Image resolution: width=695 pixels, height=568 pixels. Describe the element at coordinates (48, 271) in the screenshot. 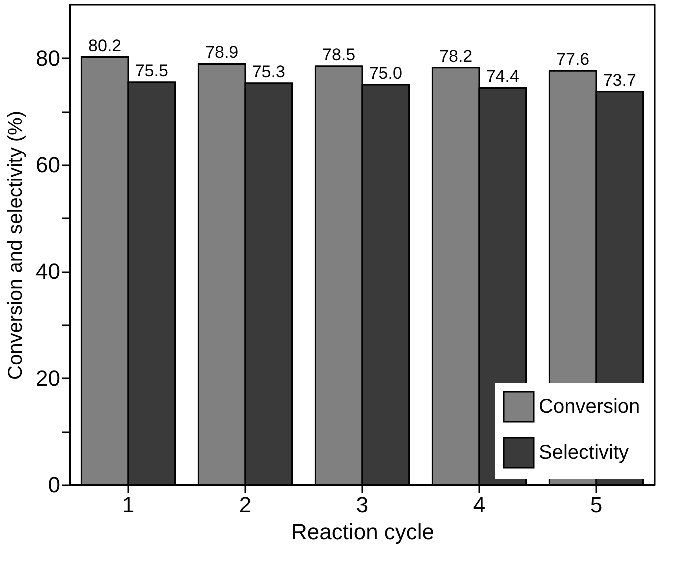

I see `y-tick-label: 40` at that location.